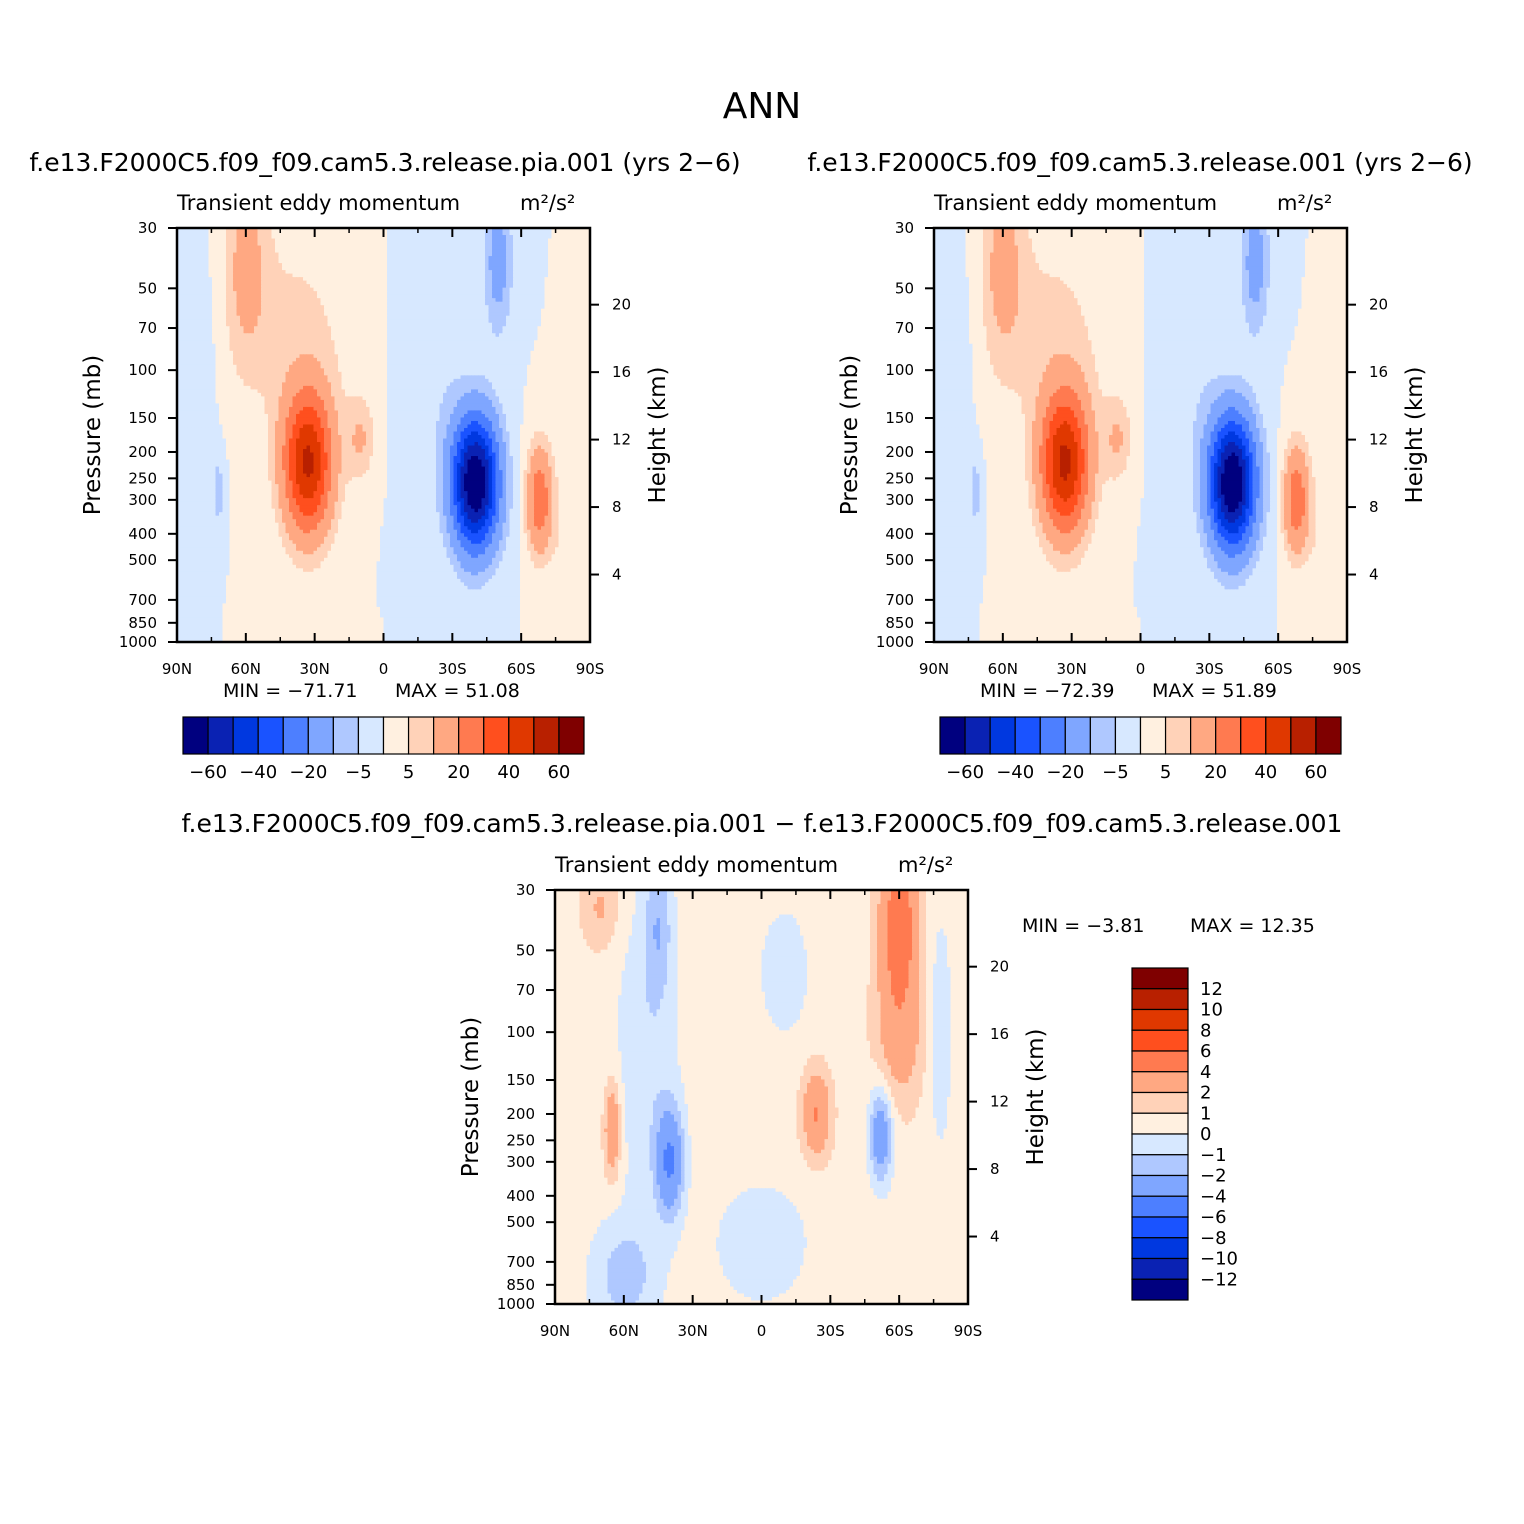 The width and height of the screenshot is (1524, 1524). Describe the element at coordinates (621, 372) in the screenshot. I see `y2-tick-label: 16` at that location.